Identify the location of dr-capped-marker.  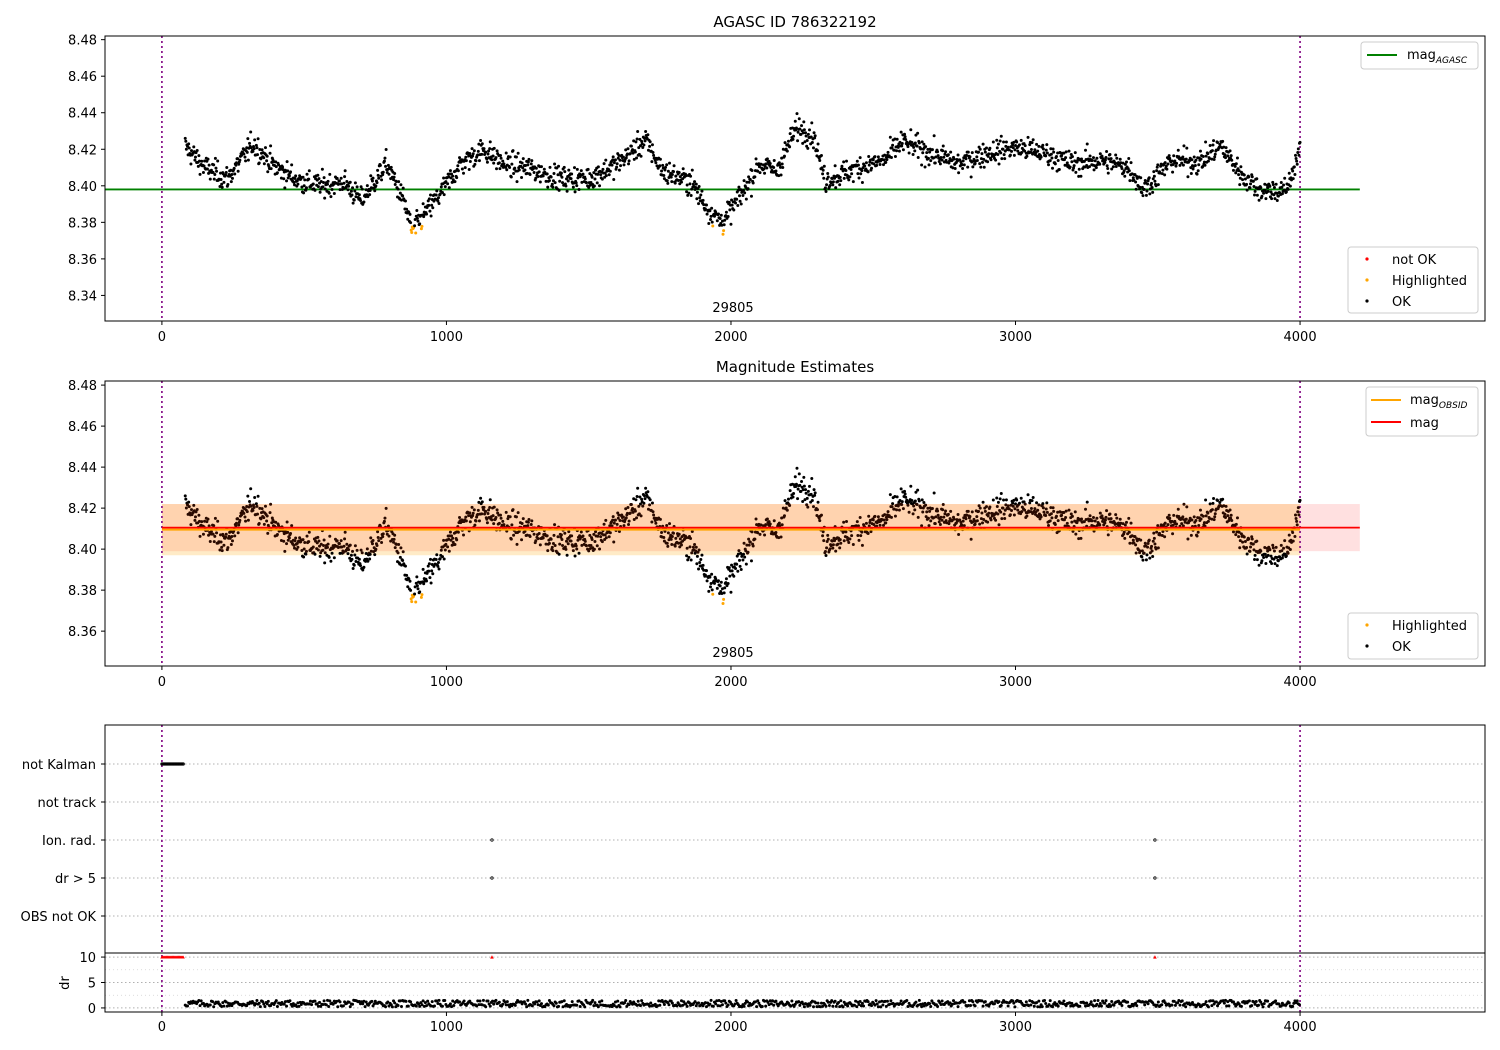
(492, 957).